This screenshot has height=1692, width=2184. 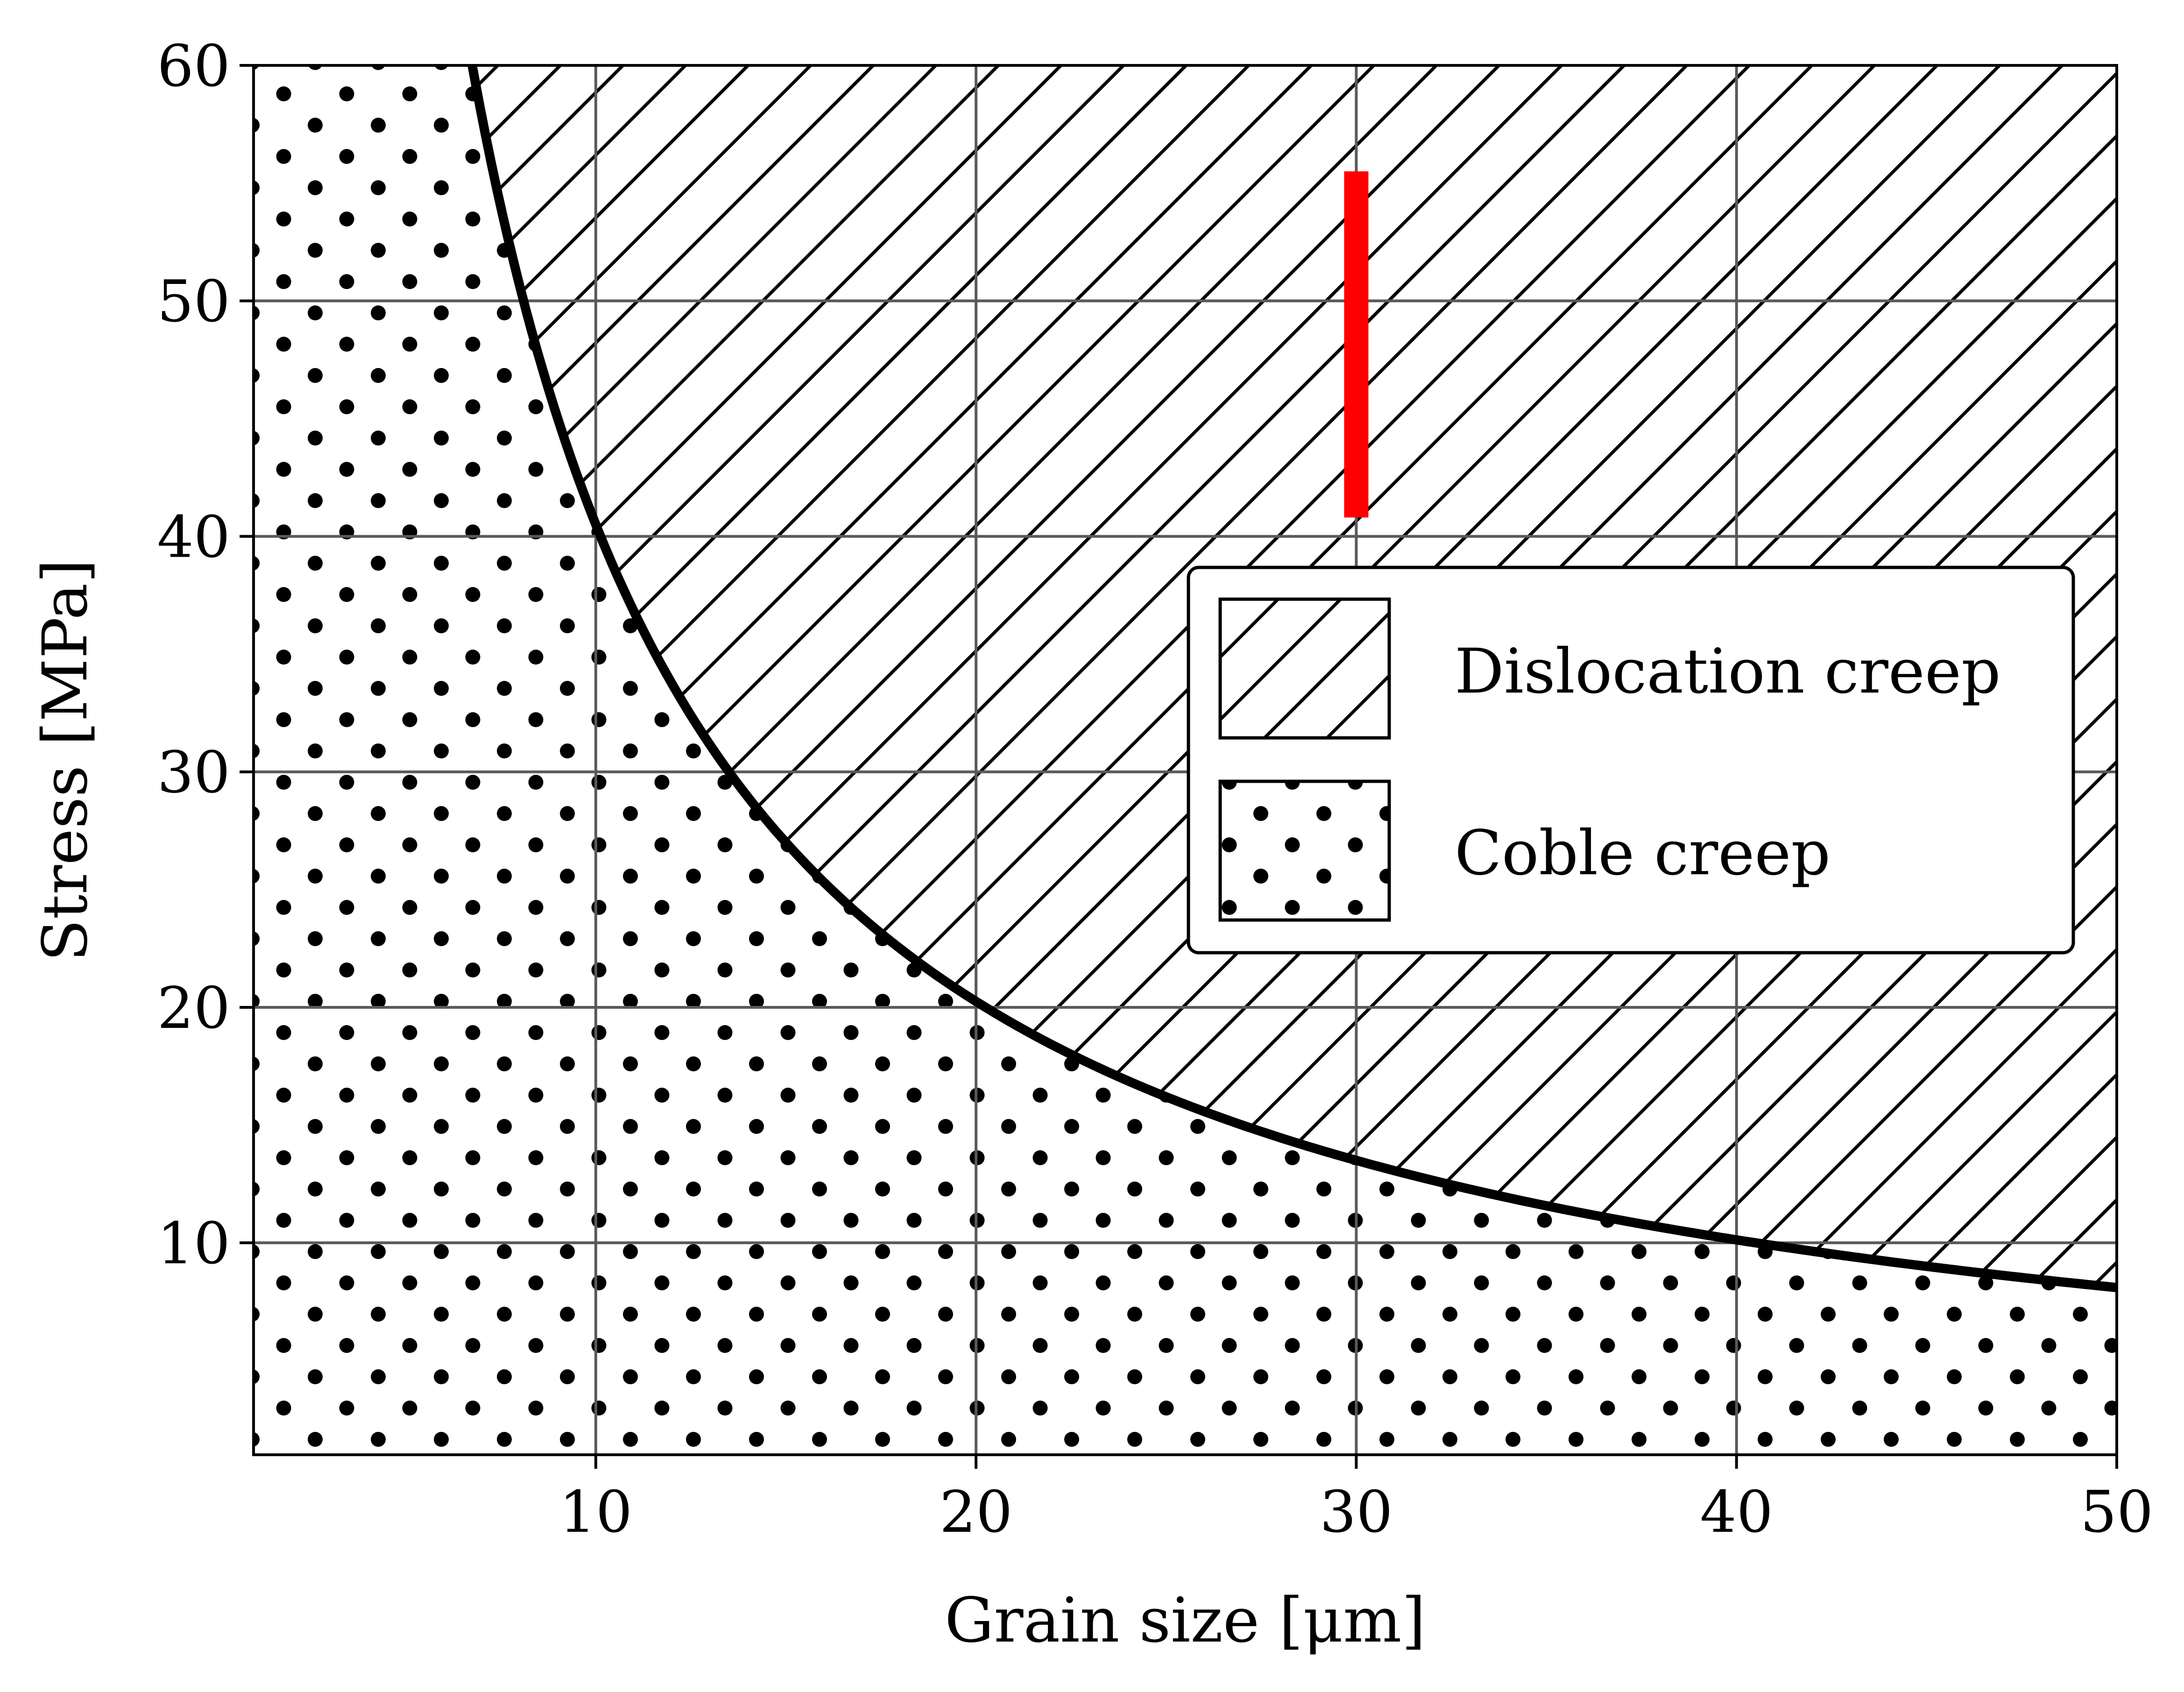 I want to click on y-tick-label: 30, so click(x=193, y=773).